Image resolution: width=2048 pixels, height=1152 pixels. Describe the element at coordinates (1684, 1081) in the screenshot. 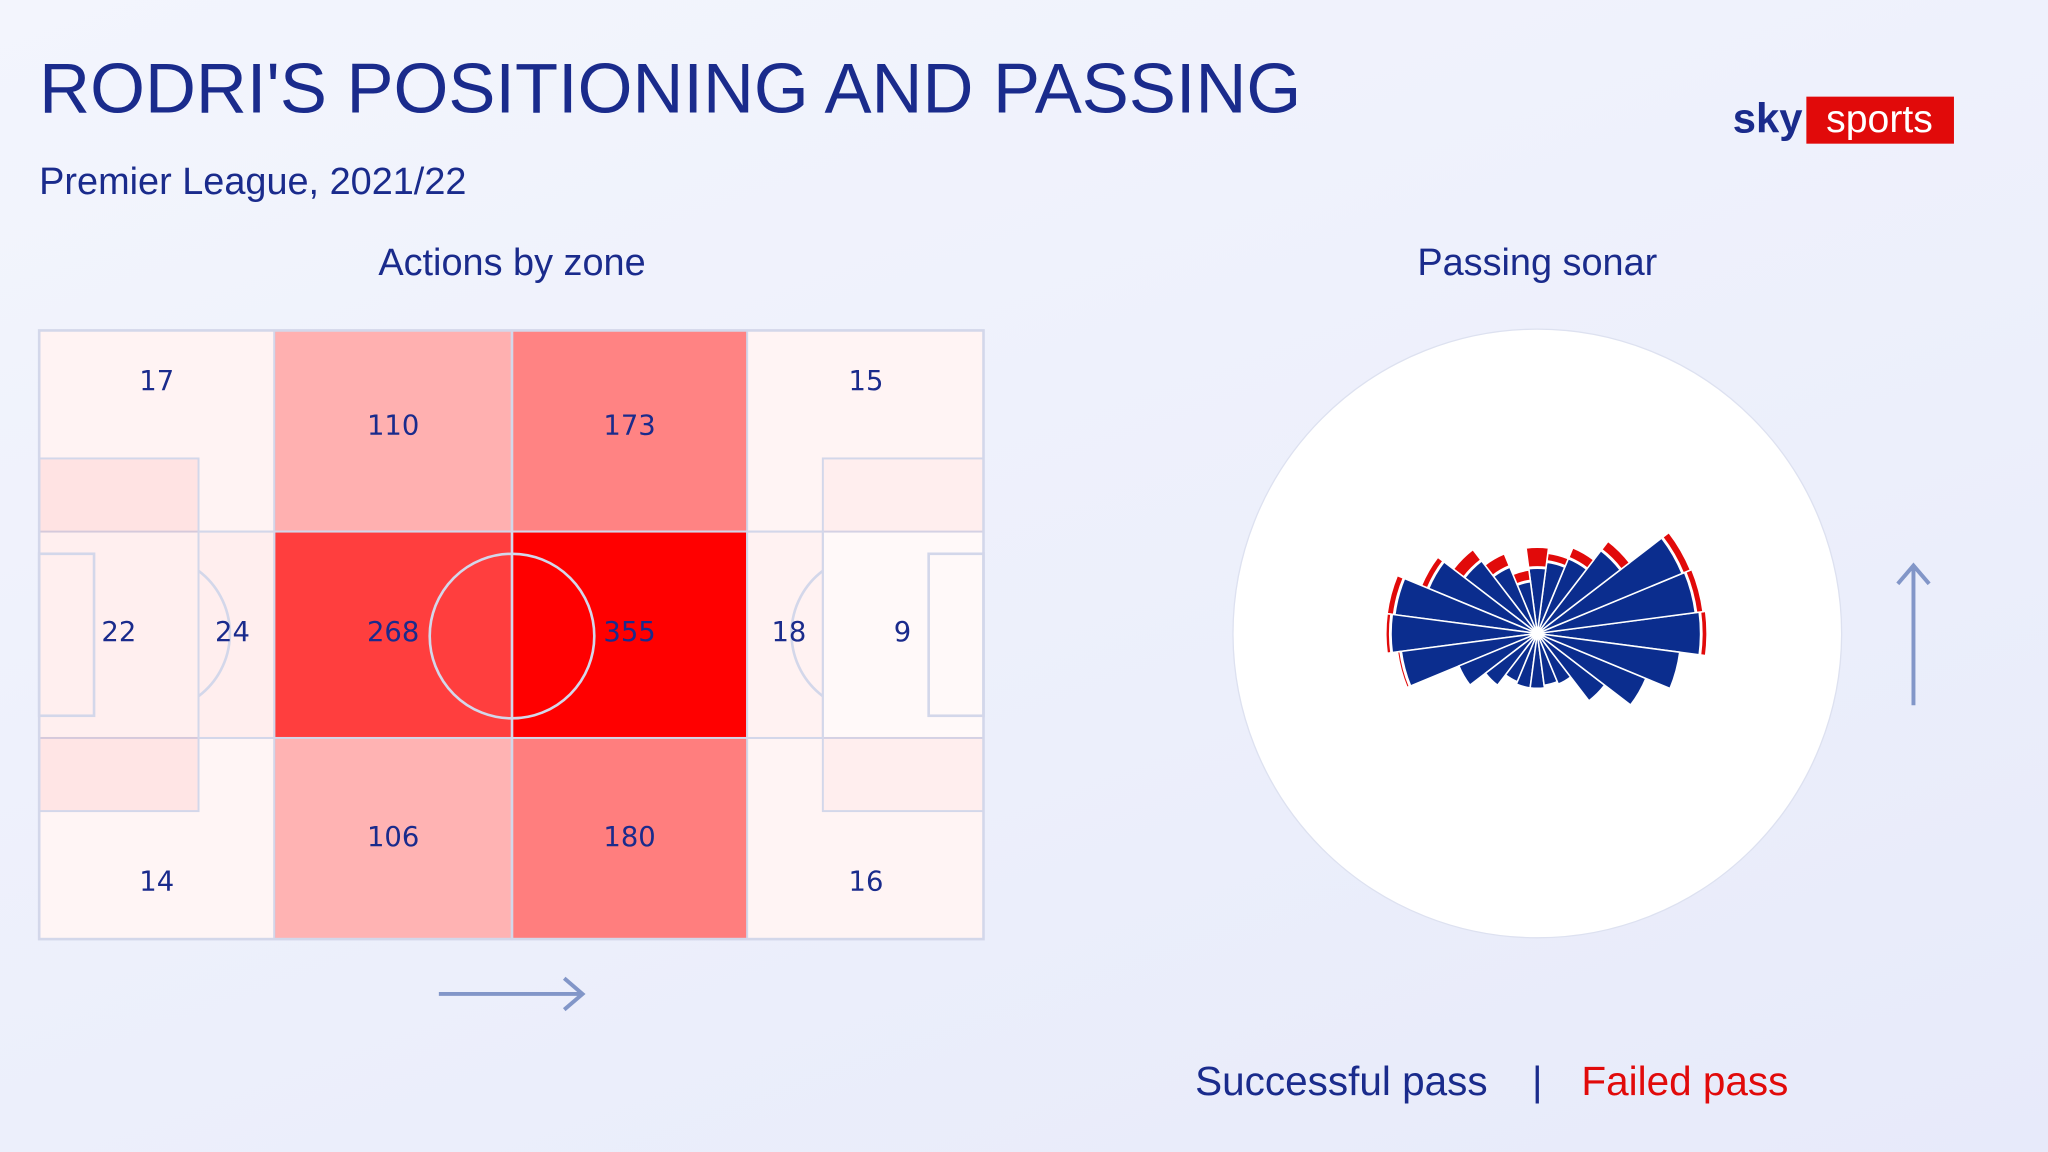

I see `legend-failed: Failed pass` at that location.